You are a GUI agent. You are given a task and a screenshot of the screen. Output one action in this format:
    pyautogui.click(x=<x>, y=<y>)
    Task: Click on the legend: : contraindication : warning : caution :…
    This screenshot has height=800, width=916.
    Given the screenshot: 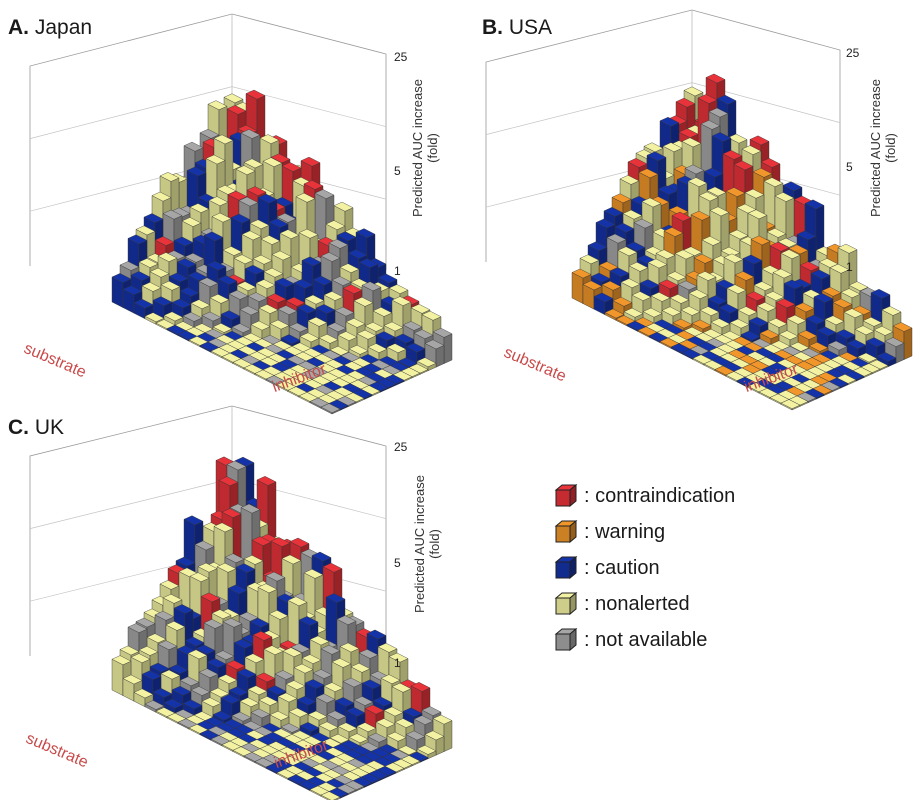 What is the action you would take?
    pyautogui.click(x=643, y=568)
    